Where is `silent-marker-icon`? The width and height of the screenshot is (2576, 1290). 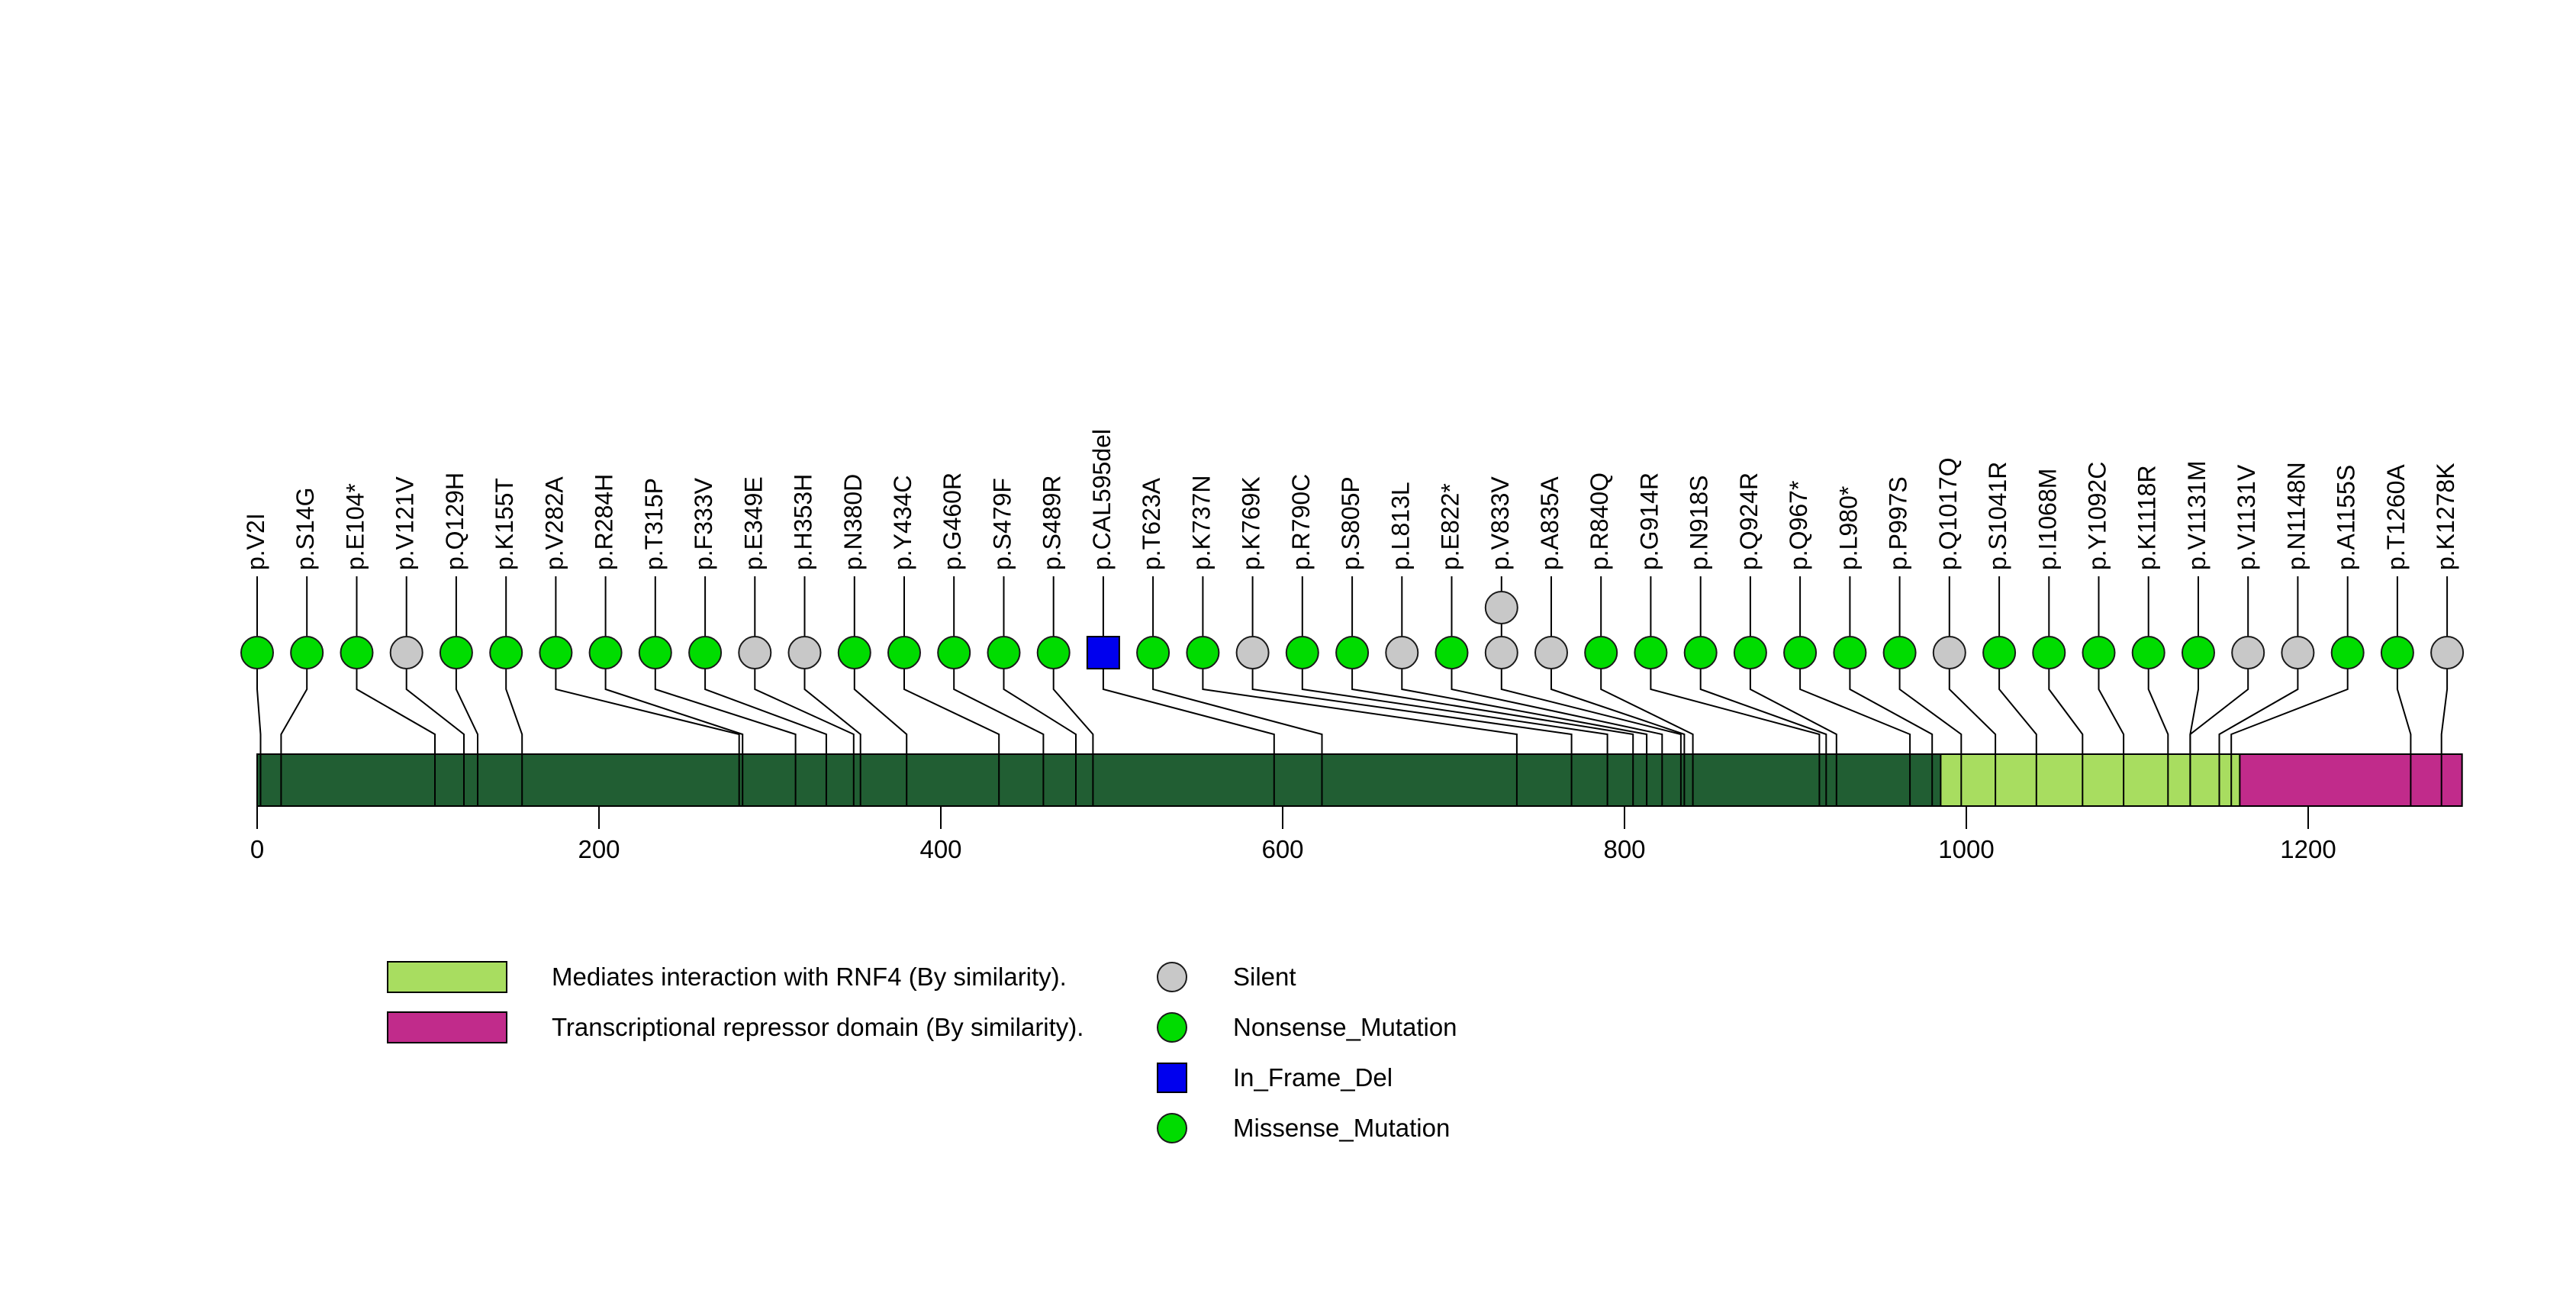
silent-marker-icon is located at coordinates (1172, 977).